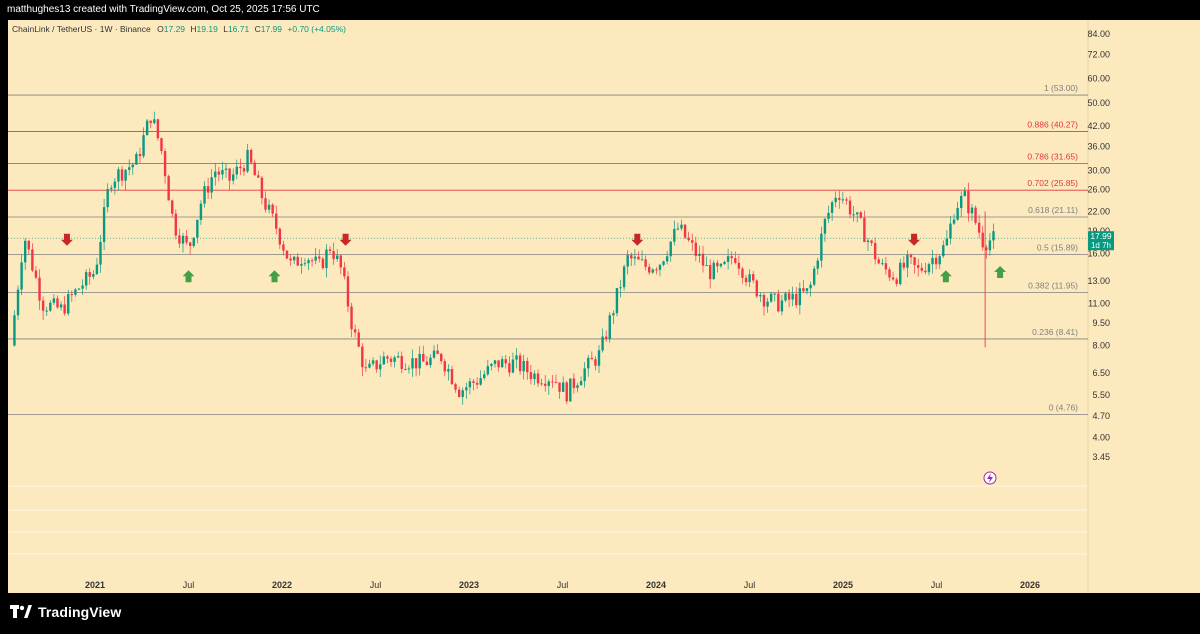  I want to click on fib-level-label: 0 (4.76), so click(1063, 407).